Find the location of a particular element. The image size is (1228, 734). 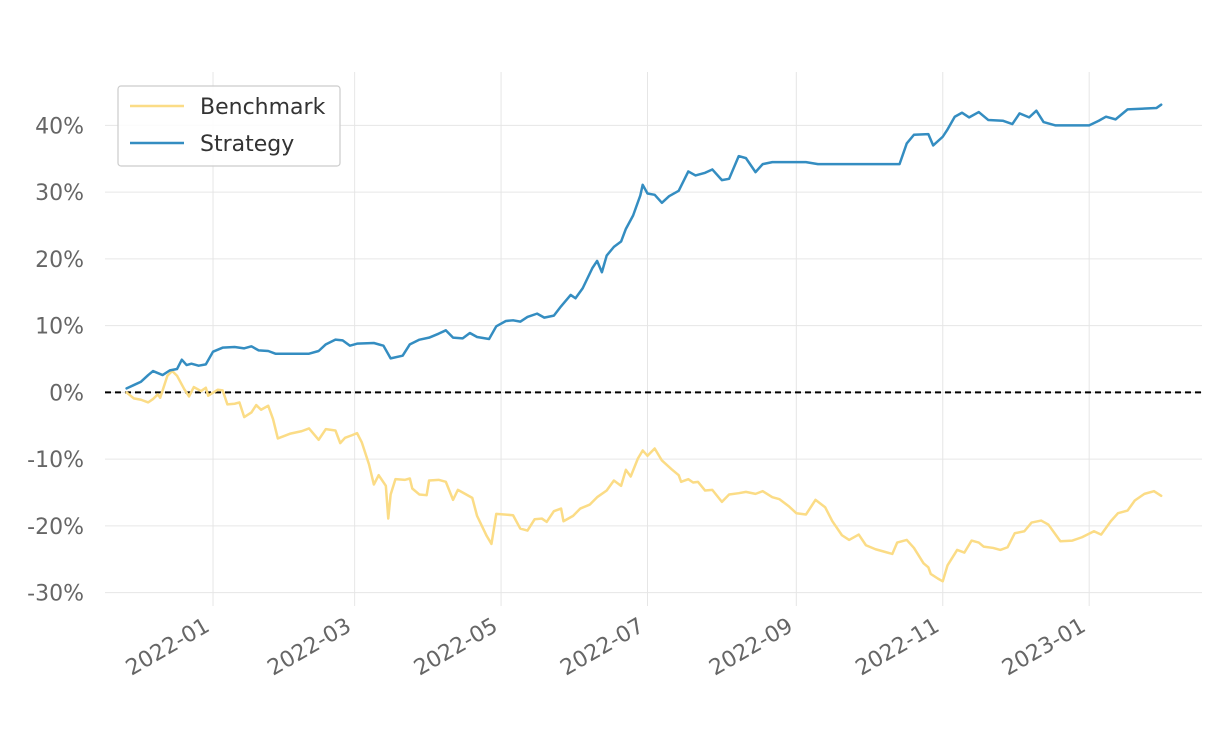

legend-label-benchmark: Benchmark is located at coordinates (263, 107).